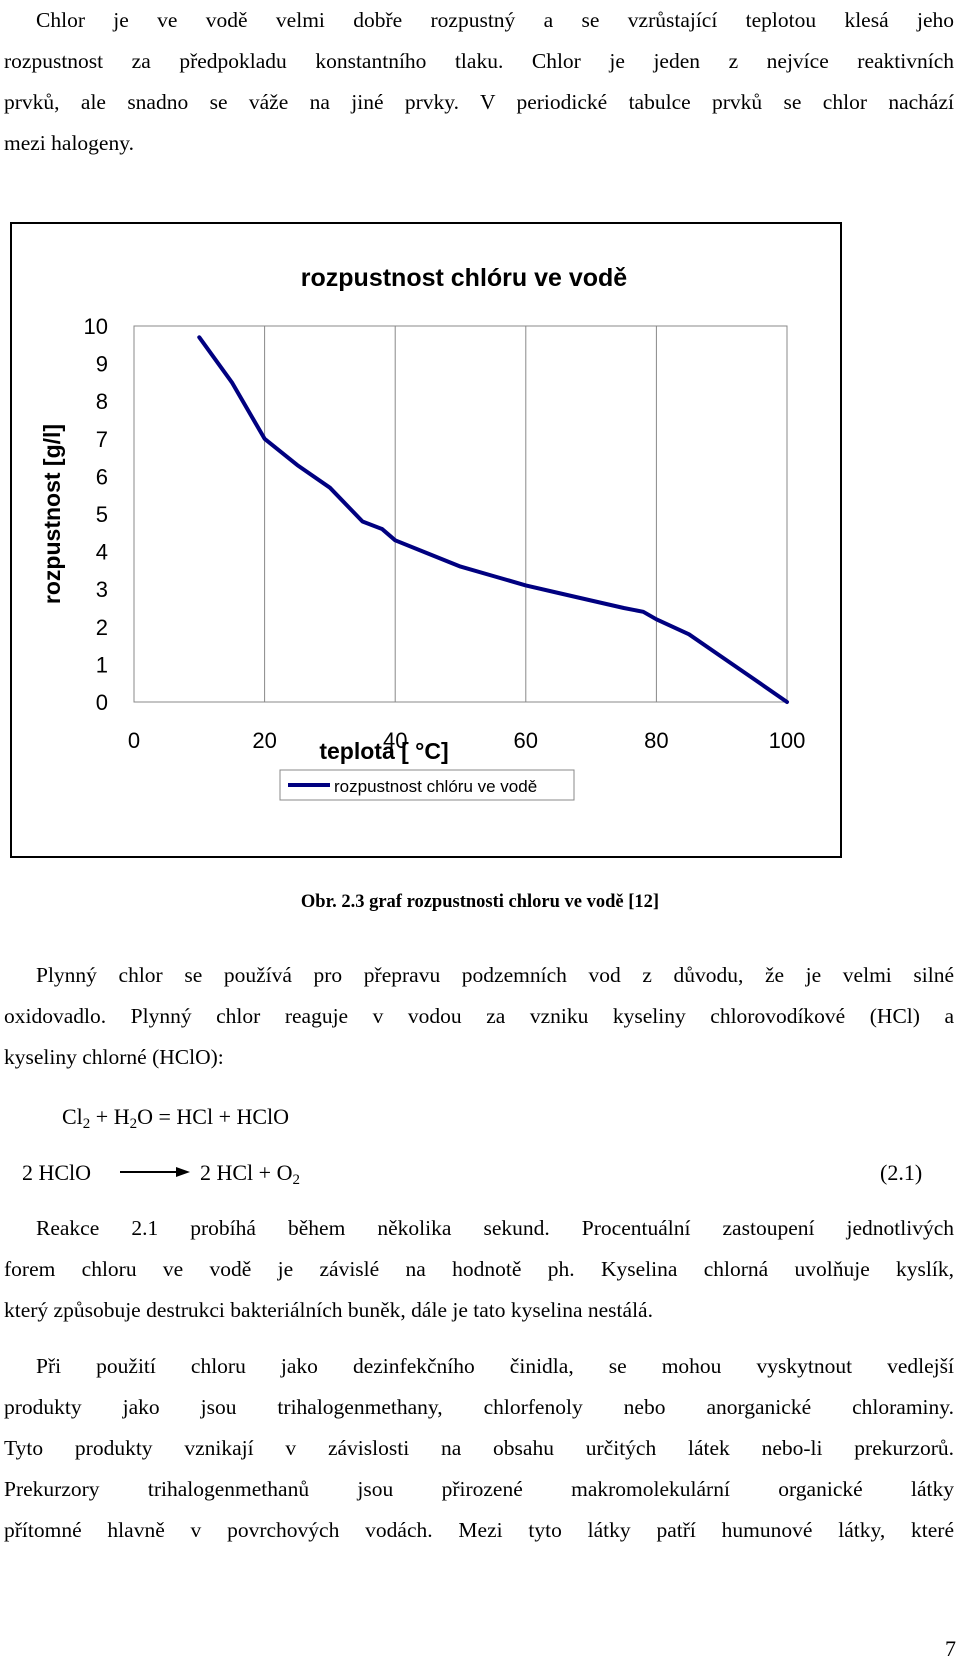  Describe the element at coordinates (102, 664) in the screenshot. I see `y-tick-label: 1` at that location.